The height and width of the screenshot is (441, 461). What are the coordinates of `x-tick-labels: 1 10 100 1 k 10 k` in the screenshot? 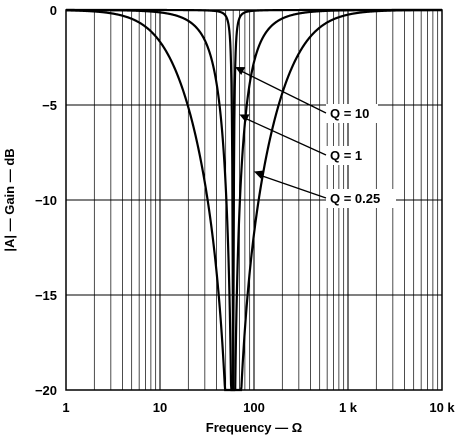 It's located at (258, 407).